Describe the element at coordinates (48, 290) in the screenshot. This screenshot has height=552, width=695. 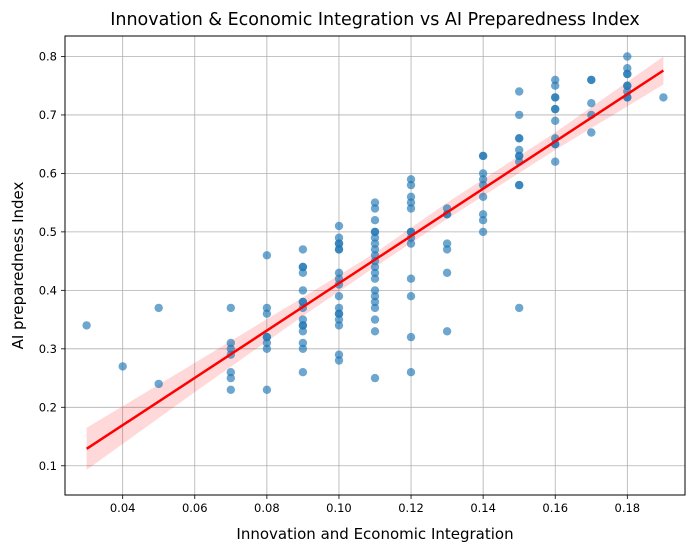
I see `y-tick-label: 0.4` at that location.